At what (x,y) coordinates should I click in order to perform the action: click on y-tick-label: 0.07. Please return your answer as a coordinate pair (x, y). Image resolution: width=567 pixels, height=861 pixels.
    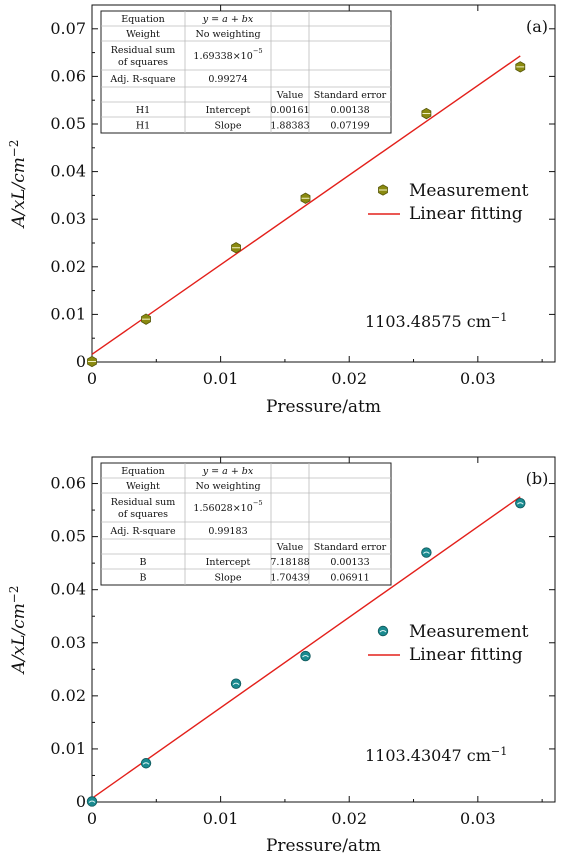
    Looking at the image, I should click on (68, 28).